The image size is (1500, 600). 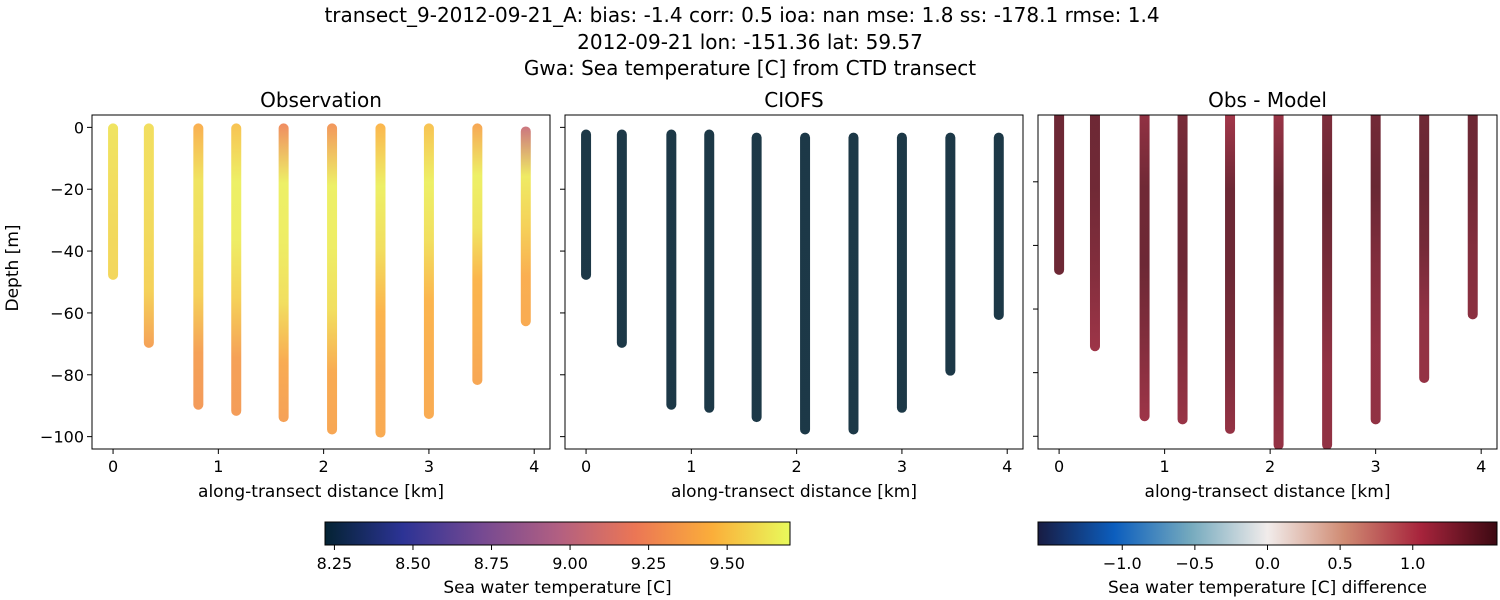 What do you see at coordinates (413, 563) in the screenshot?
I see `colorbar-tick-label: 8.50` at bounding box center [413, 563].